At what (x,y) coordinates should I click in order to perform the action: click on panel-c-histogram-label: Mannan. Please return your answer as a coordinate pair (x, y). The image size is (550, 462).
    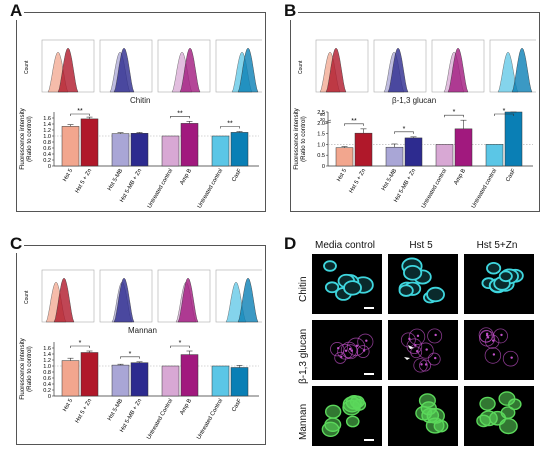
    Looking at the image, I should click on (142, 330).